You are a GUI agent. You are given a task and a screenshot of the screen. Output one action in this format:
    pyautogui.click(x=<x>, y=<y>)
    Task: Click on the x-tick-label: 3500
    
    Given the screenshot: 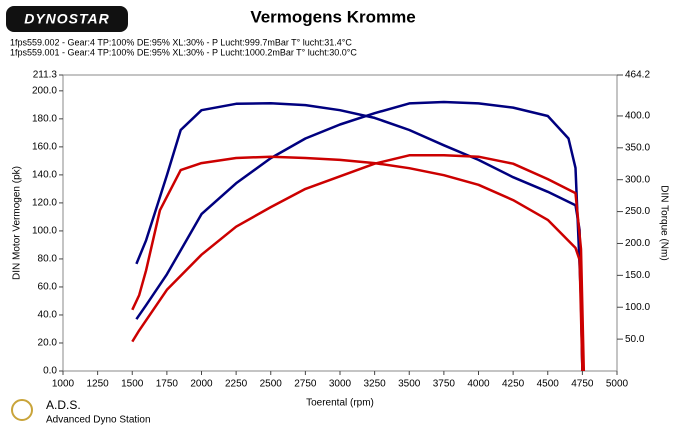 What is the action you would take?
    pyautogui.click(x=409, y=384)
    